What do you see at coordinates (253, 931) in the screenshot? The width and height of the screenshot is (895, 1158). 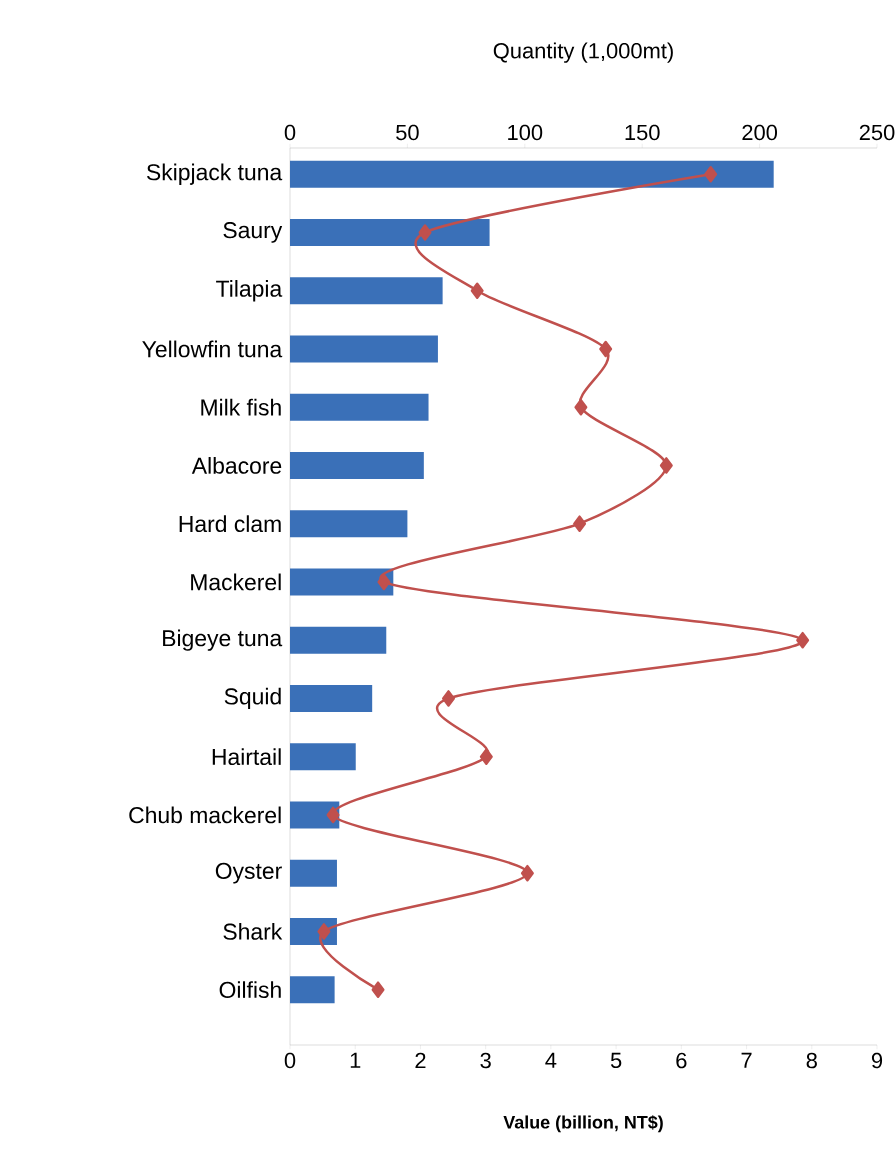 I see `y-tick-label: Shark` at bounding box center [253, 931].